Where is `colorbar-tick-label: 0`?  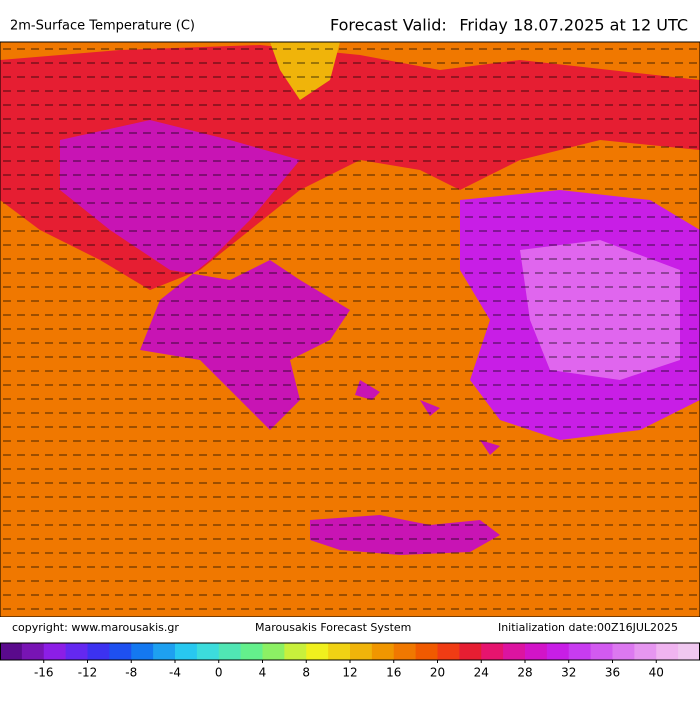 colorbar-tick-label: 0 is located at coordinates (219, 673).